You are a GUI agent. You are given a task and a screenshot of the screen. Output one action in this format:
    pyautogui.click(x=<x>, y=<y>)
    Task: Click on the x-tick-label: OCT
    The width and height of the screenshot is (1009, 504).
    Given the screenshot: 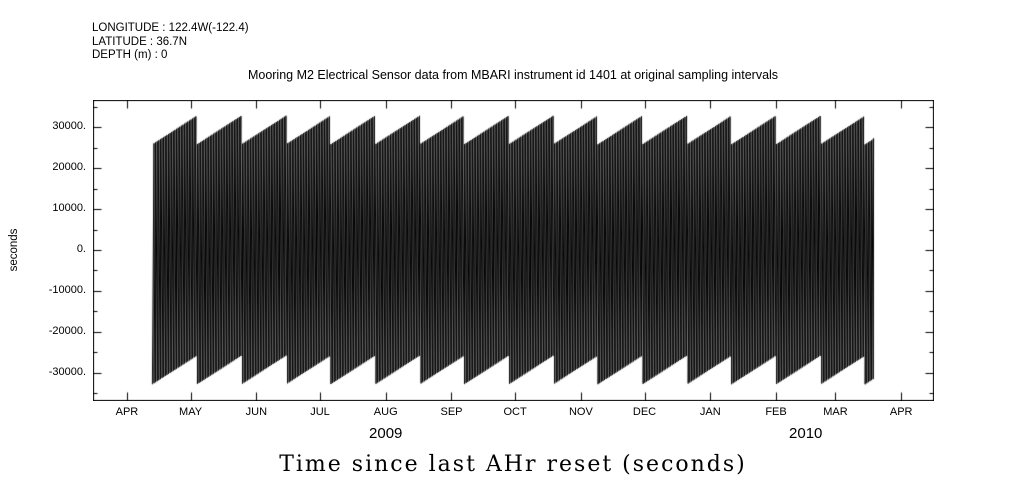 What is the action you would take?
    pyautogui.click(x=515, y=412)
    